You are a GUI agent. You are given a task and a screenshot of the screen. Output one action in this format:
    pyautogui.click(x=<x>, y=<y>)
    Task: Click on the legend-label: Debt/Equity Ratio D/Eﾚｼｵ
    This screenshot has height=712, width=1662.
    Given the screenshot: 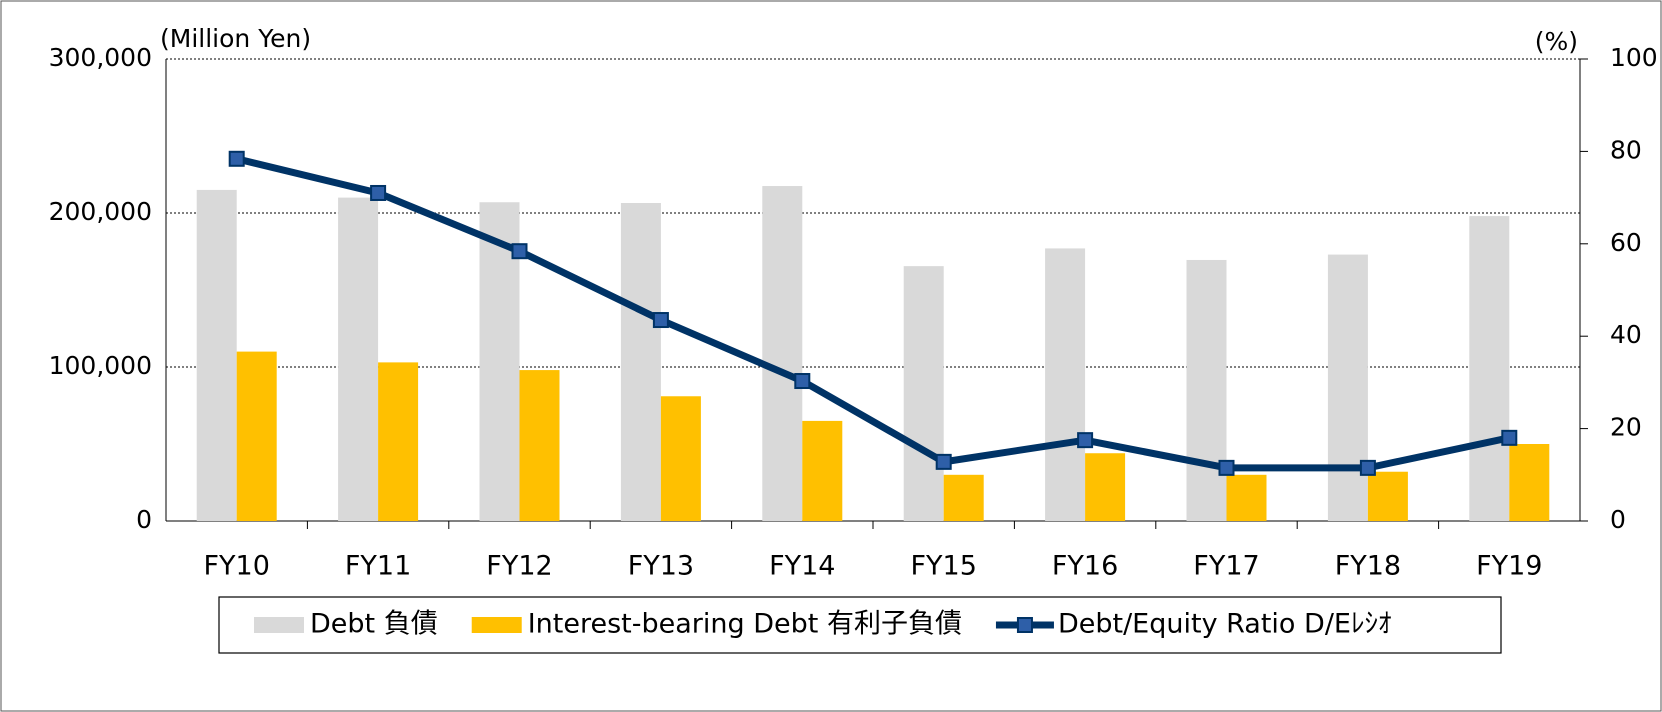 What is the action you would take?
    pyautogui.click(x=1225, y=624)
    